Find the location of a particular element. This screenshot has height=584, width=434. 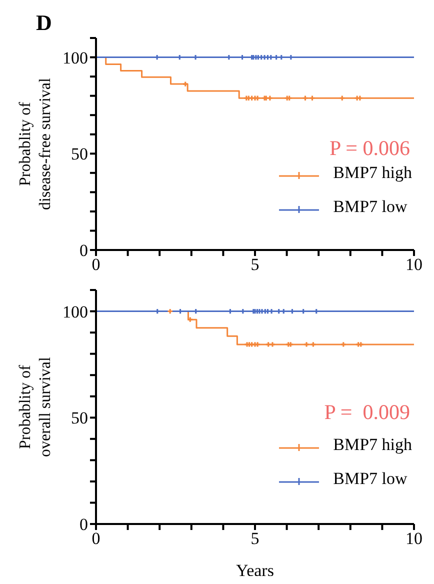

chart-title: D is located at coordinates (44, 23).